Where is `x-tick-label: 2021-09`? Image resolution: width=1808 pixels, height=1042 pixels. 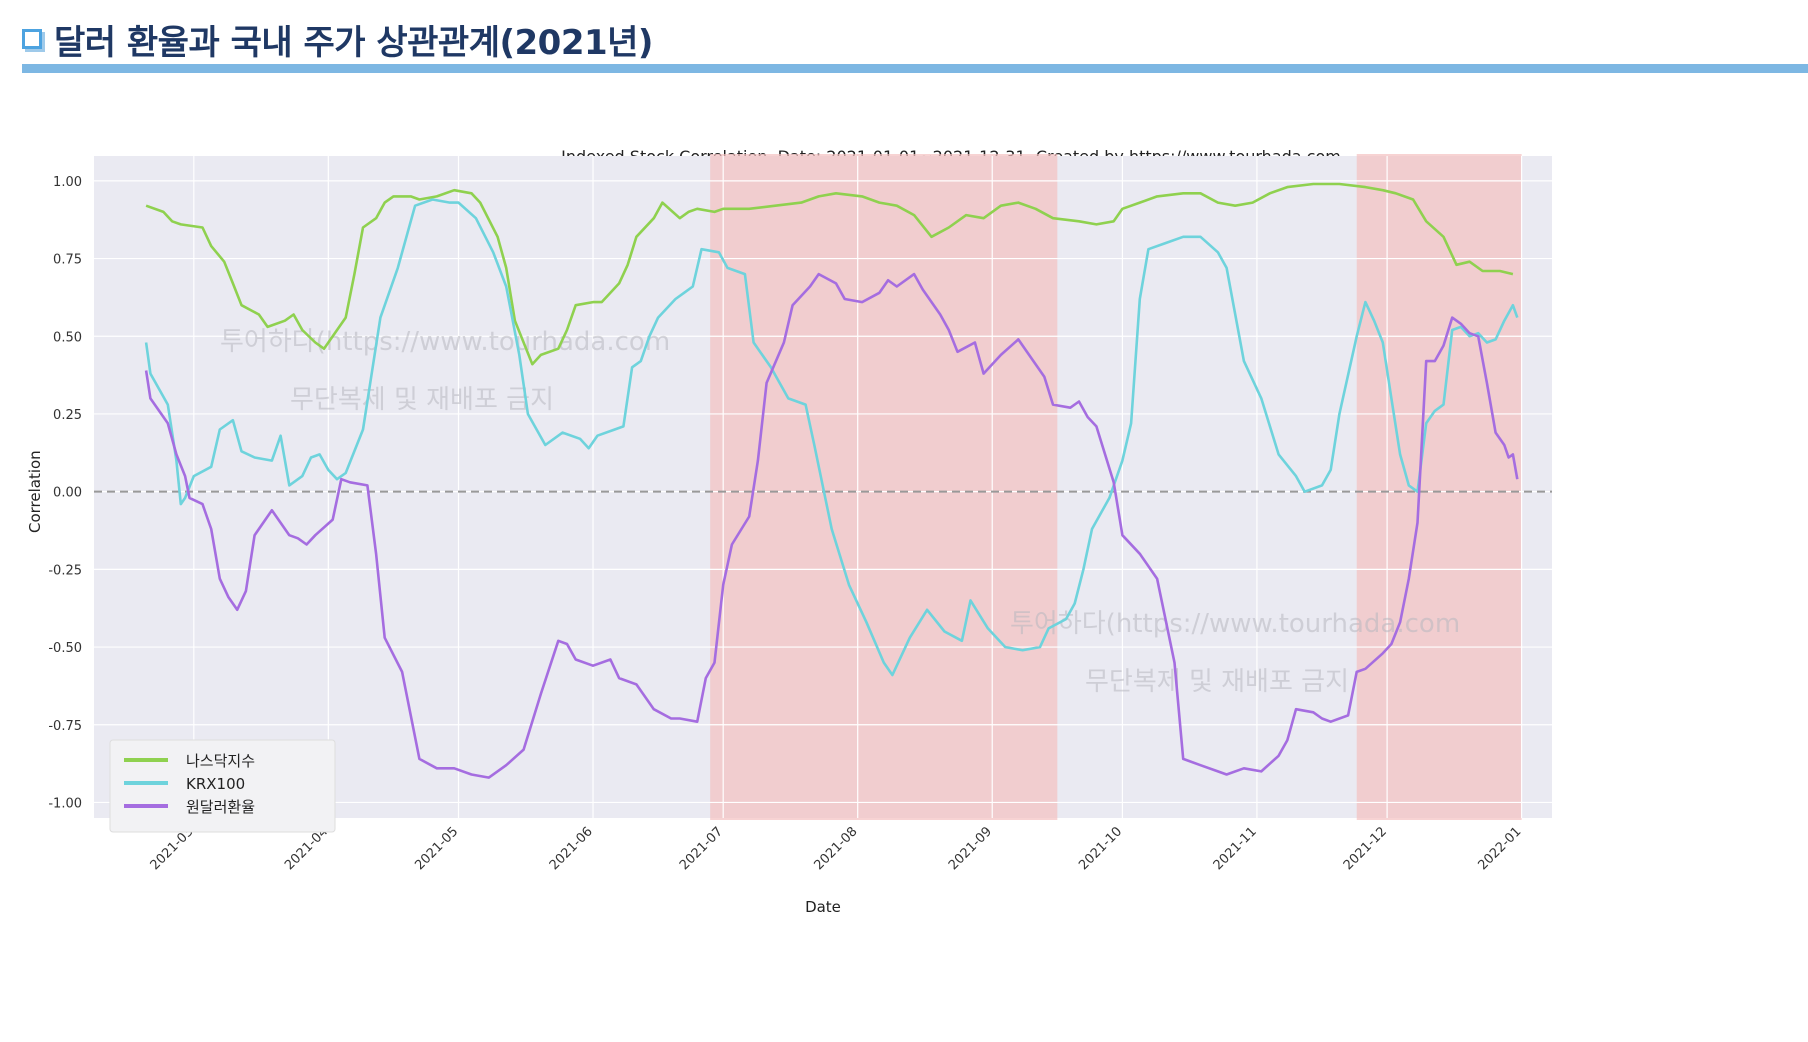
x-tick-label: 2021-09 is located at coordinates (970, 848).